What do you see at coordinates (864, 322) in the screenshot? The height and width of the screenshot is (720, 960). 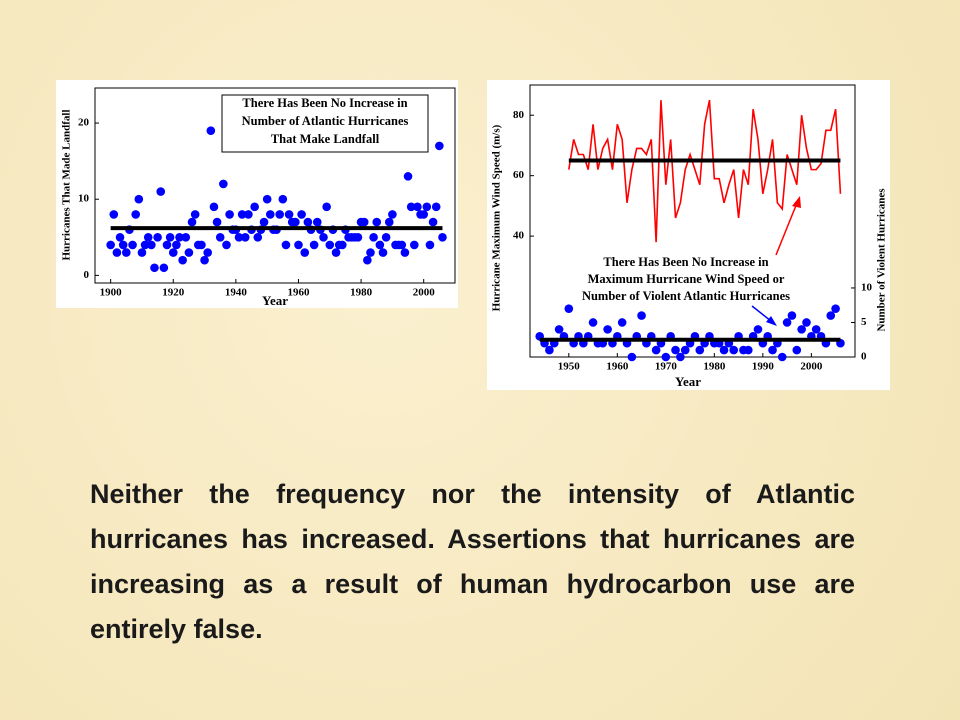 I see `y2-tick-label: 5` at bounding box center [864, 322].